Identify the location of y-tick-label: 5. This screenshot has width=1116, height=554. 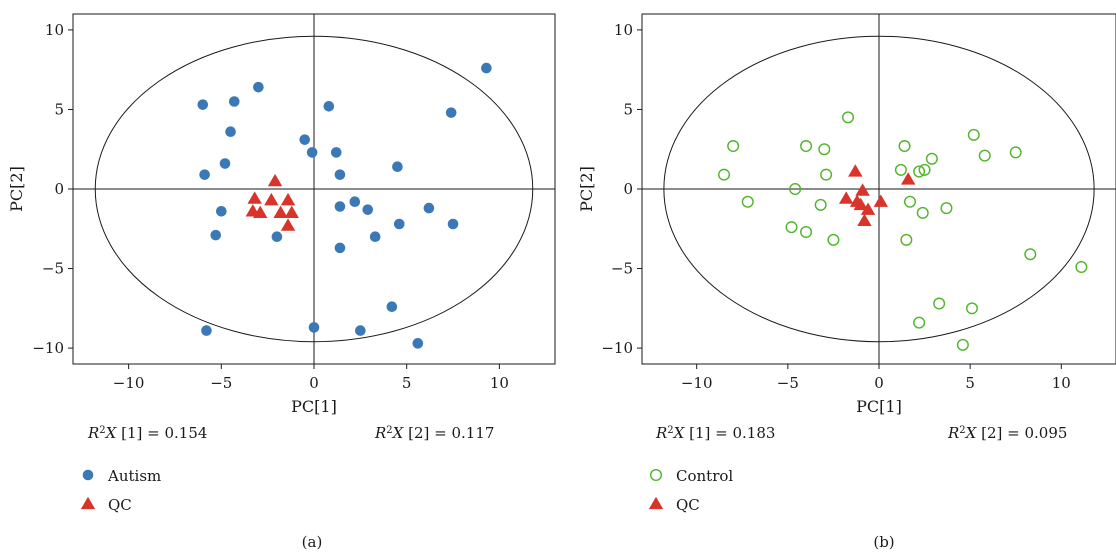
(59, 109).